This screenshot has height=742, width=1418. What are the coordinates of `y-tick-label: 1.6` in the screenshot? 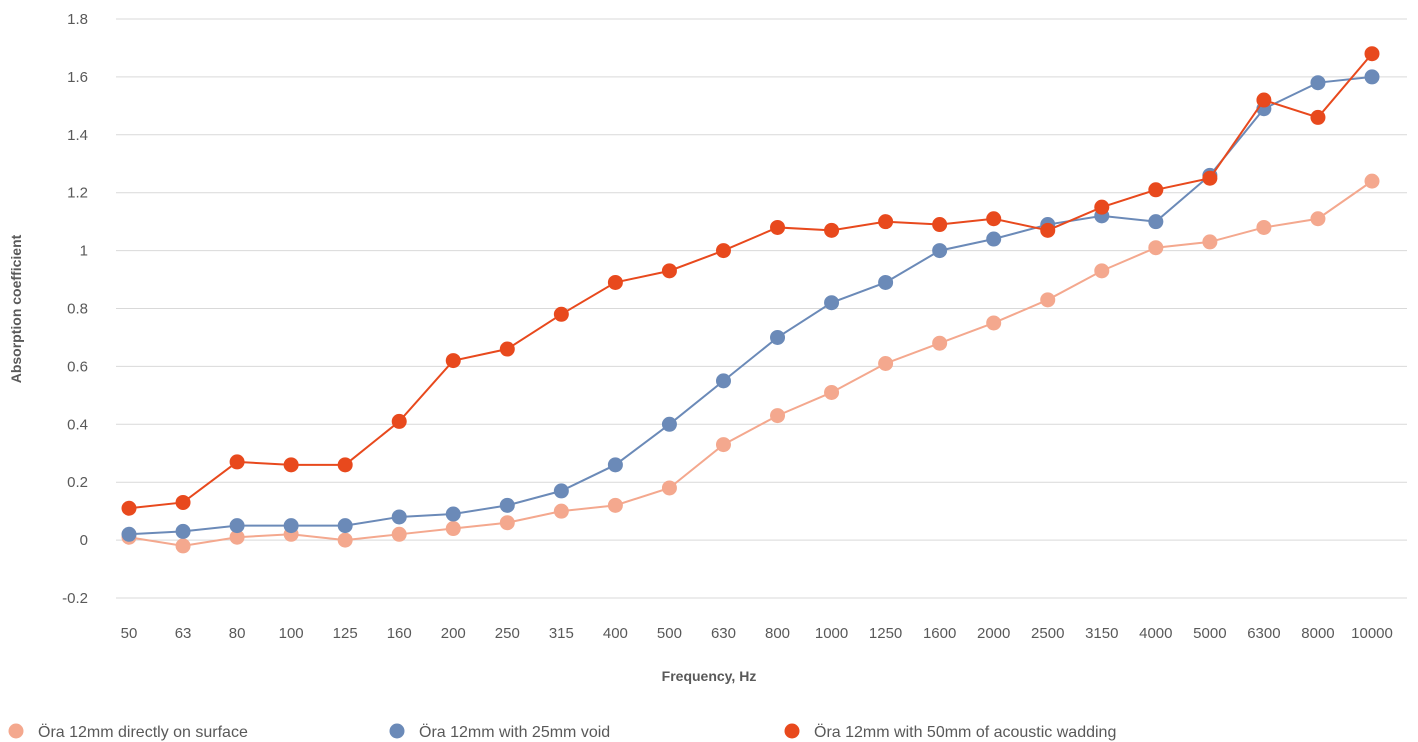 It's located at (77, 77).